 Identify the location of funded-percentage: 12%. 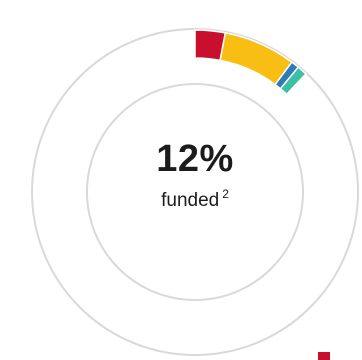
(195, 159).